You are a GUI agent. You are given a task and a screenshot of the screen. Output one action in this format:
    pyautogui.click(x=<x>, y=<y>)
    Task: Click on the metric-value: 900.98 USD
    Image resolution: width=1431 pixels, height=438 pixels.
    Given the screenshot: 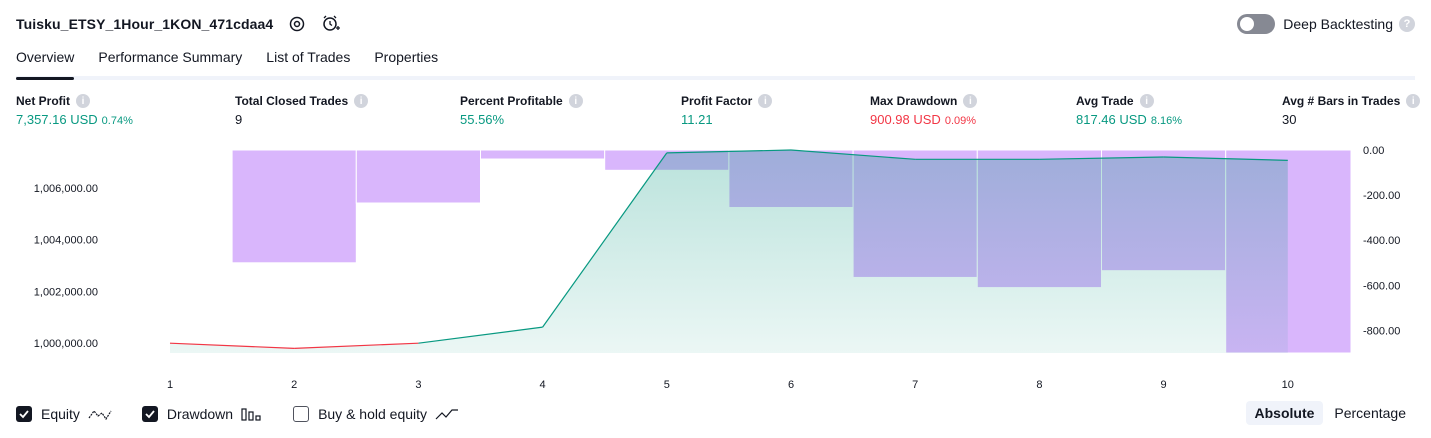 What is the action you would take?
    pyautogui.click(x=905, y=119)
    